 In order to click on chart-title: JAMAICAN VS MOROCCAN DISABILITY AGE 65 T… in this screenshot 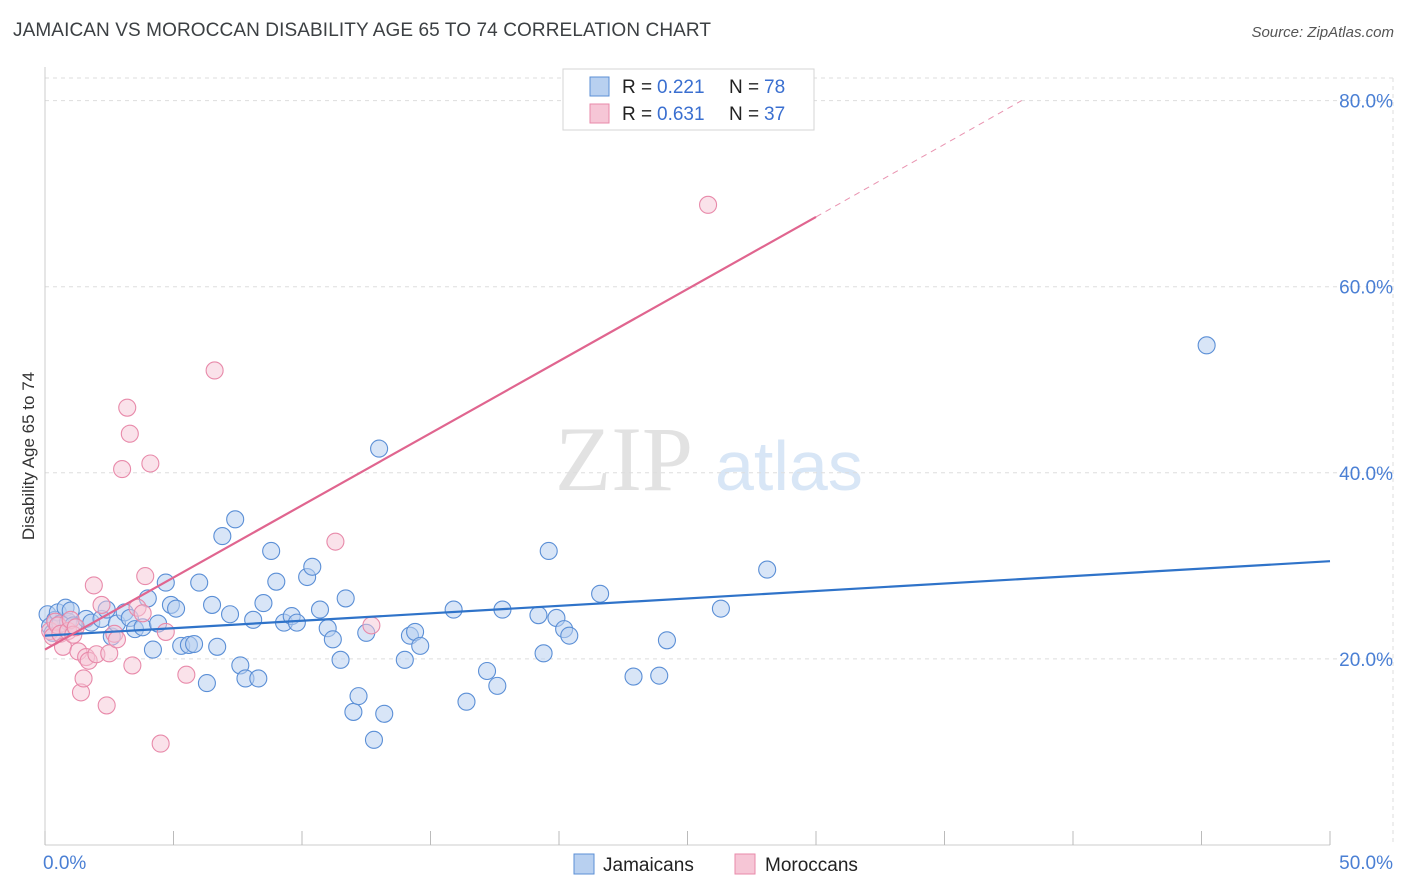, I will do `click(362, 30)`.